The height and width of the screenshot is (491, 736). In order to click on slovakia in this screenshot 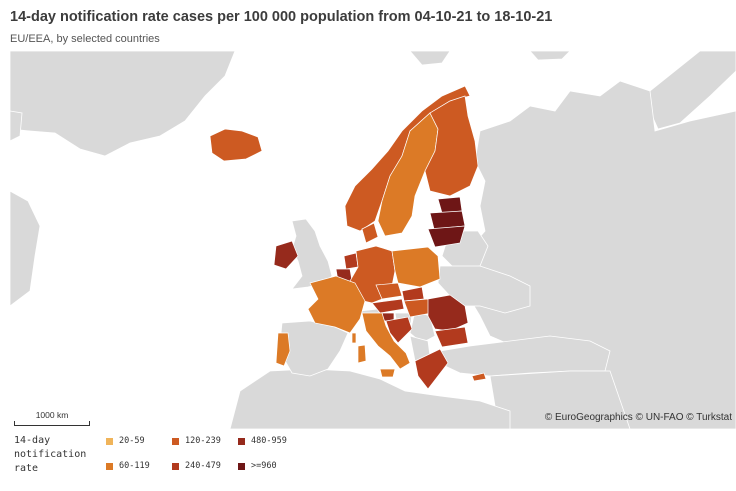, I will do `click(413, 294)`.